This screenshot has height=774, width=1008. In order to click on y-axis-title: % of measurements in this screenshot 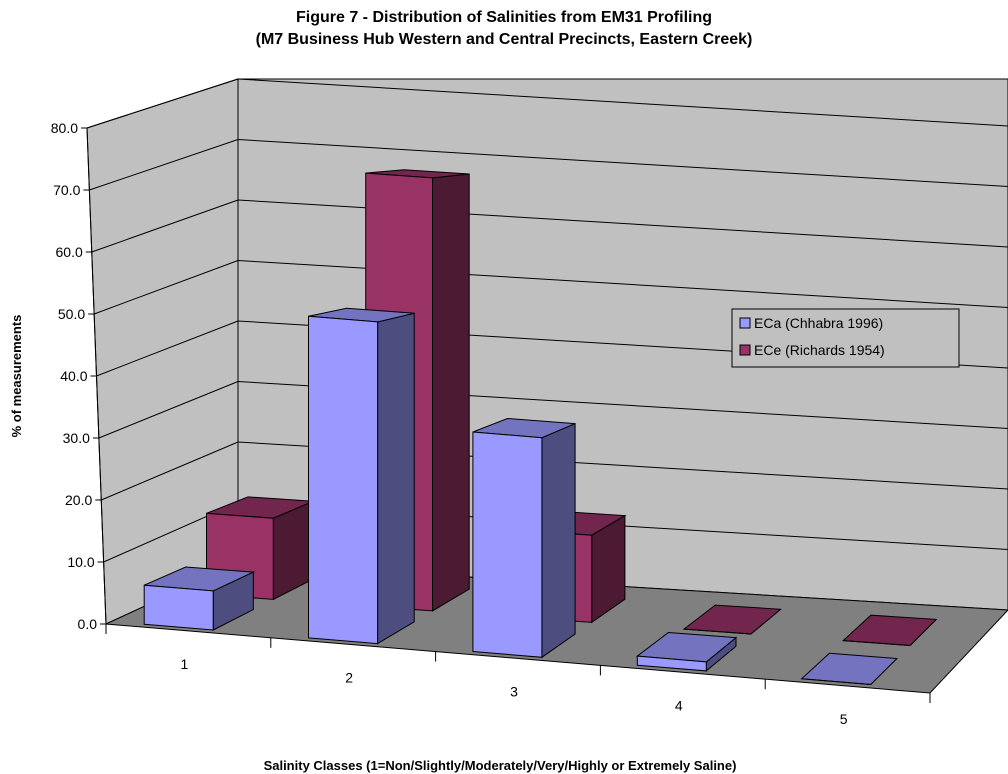, I will do `click(16, 376)`.